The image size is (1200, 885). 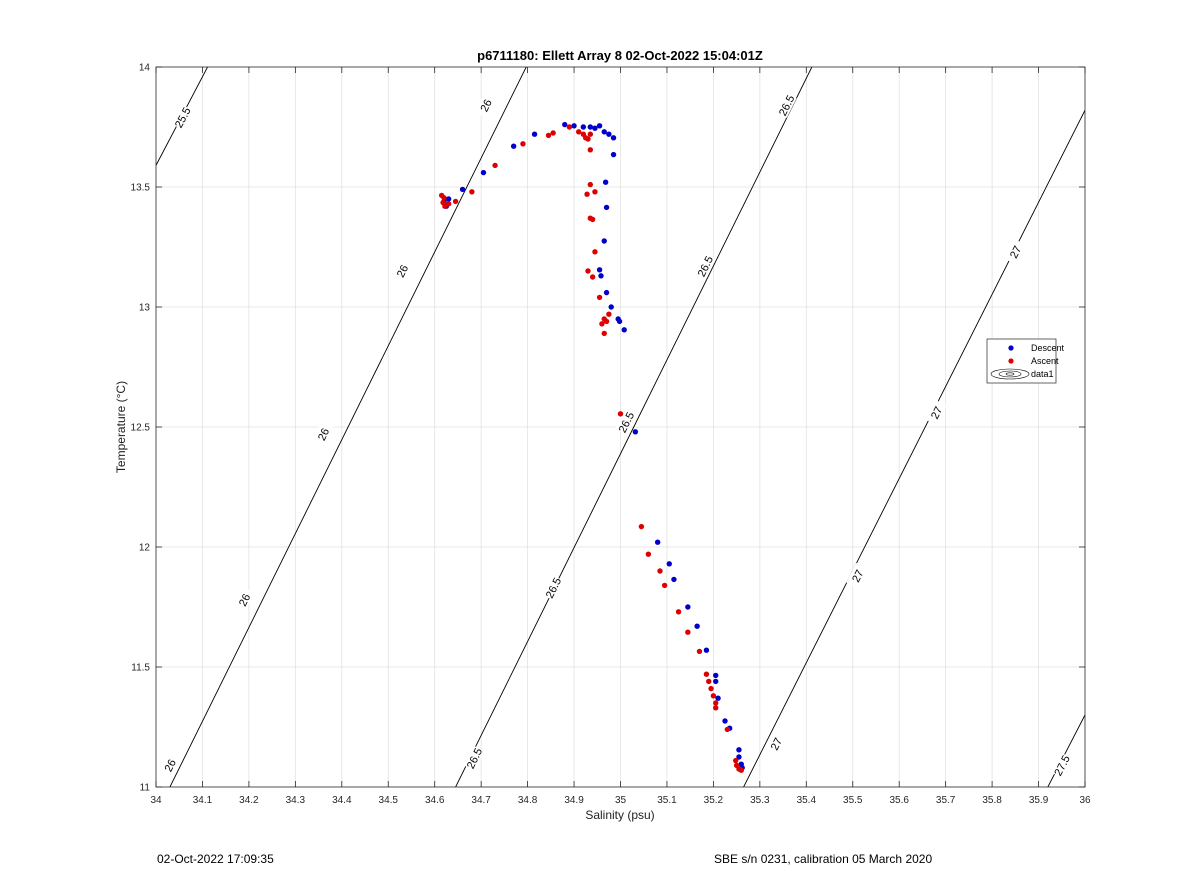 I want to click on legend-data1-label: data1, so click(x=1042, y=374).